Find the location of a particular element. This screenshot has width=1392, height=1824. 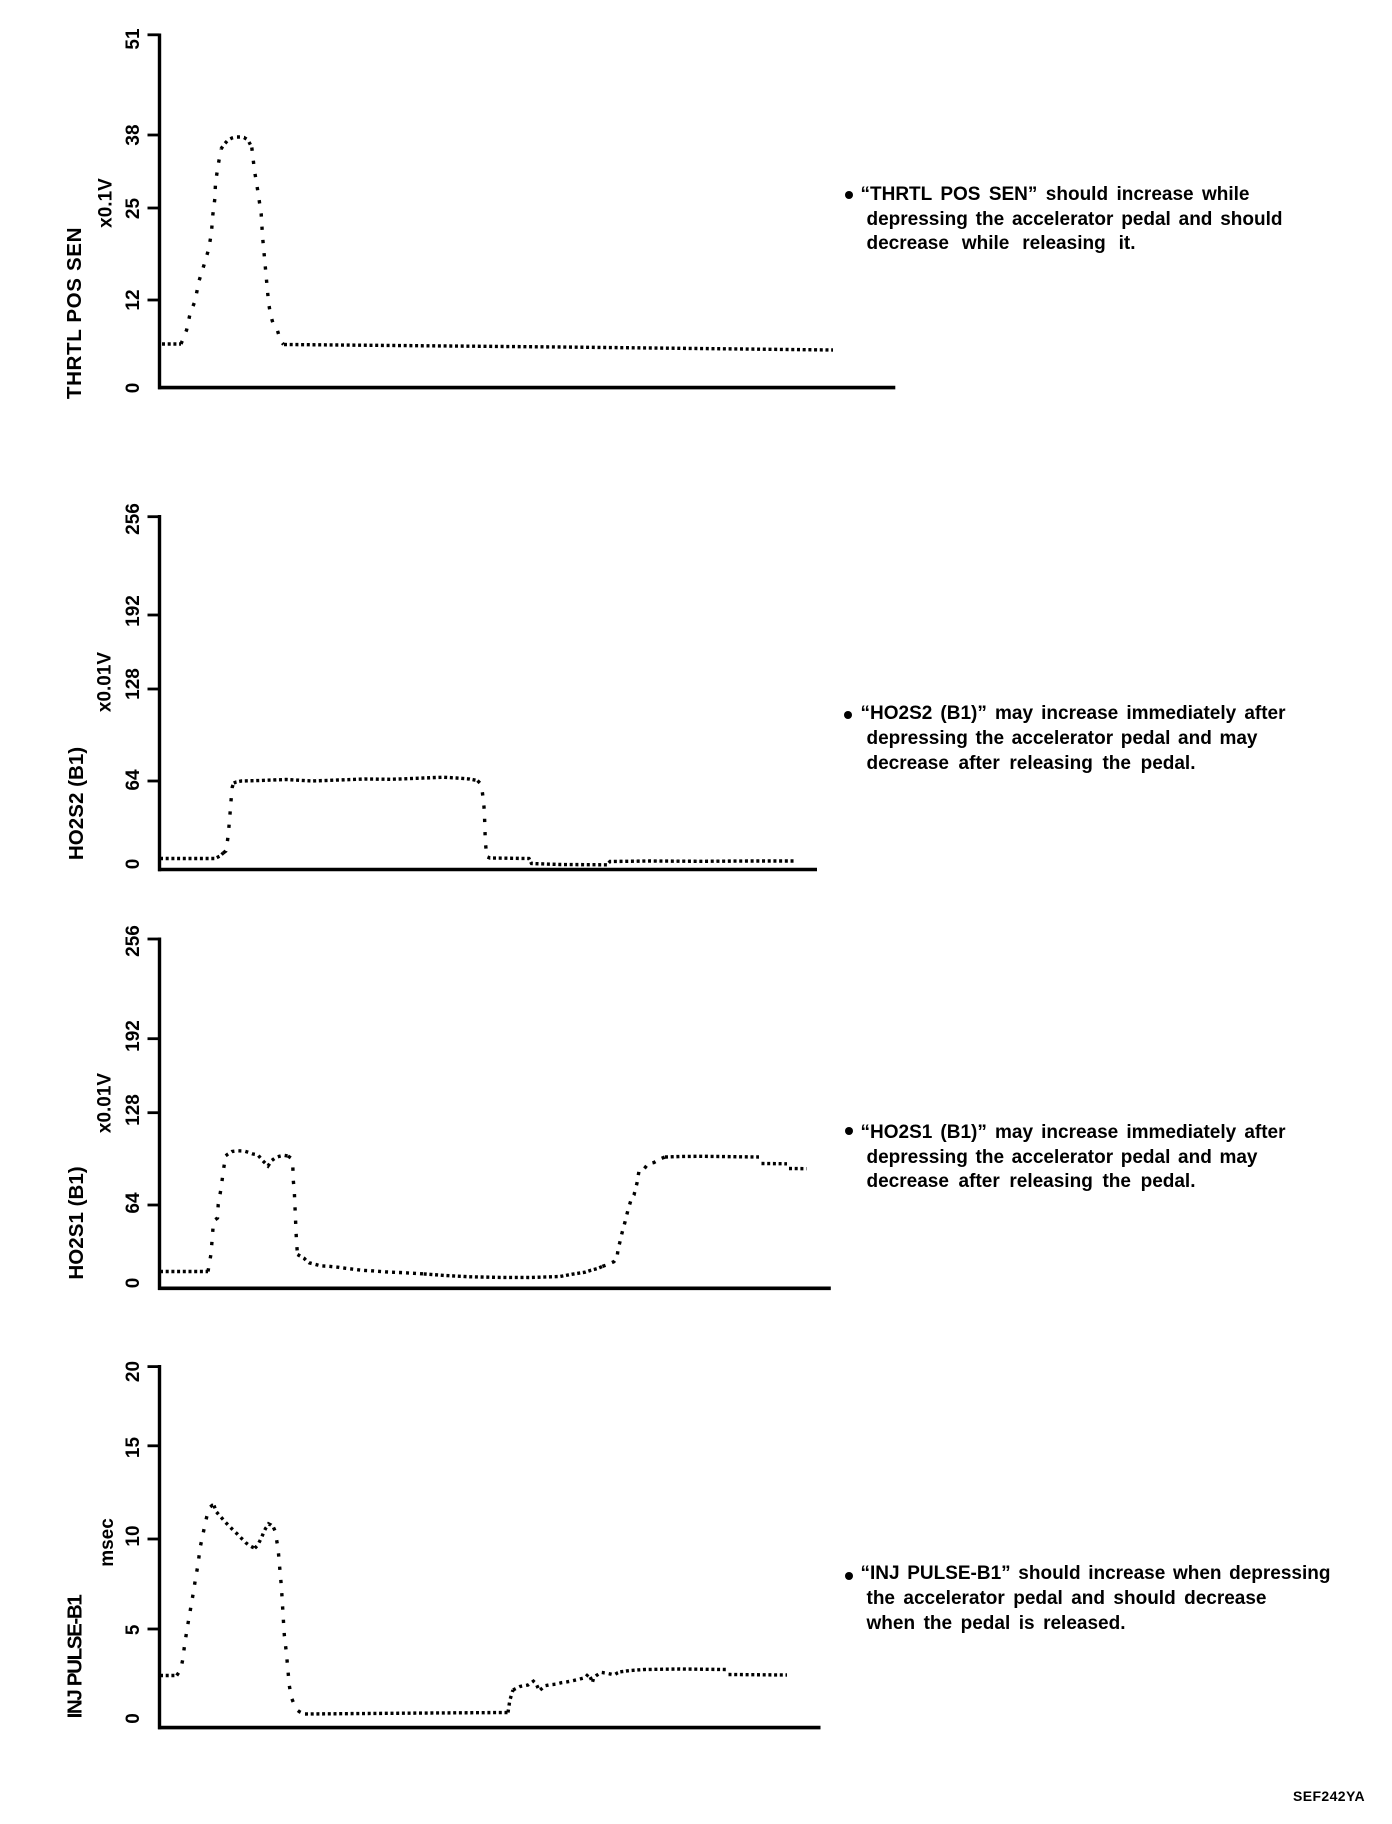

svg-text: x0.1V is located at coordinates (106, 203).